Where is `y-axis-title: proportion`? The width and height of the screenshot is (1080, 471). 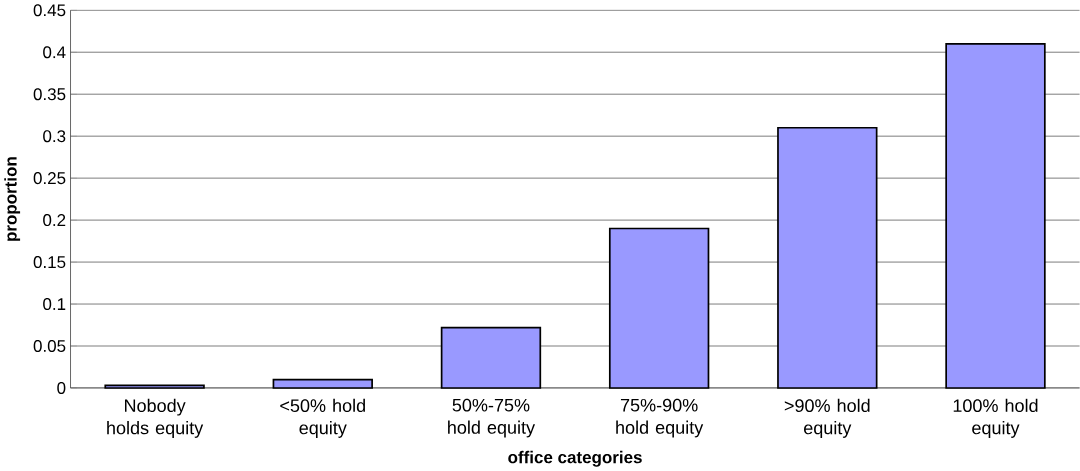
y-axis-title: proportion is located at coordinates (12, 199).